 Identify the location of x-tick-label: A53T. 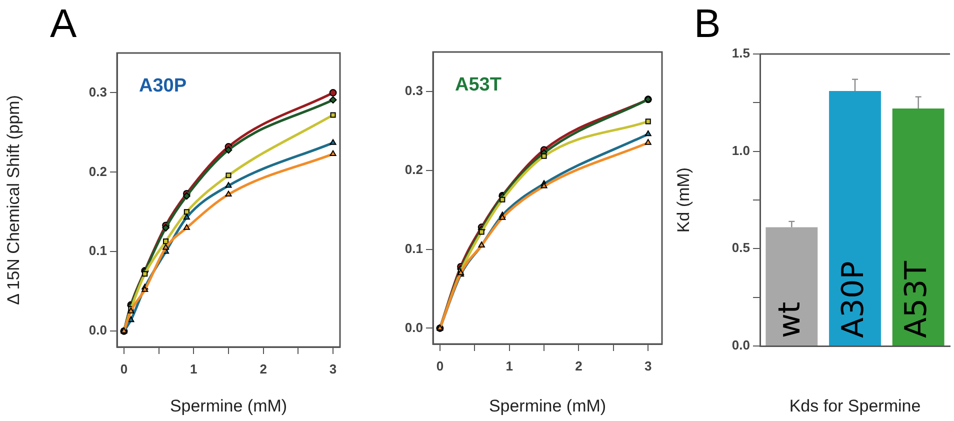
(916, 299).